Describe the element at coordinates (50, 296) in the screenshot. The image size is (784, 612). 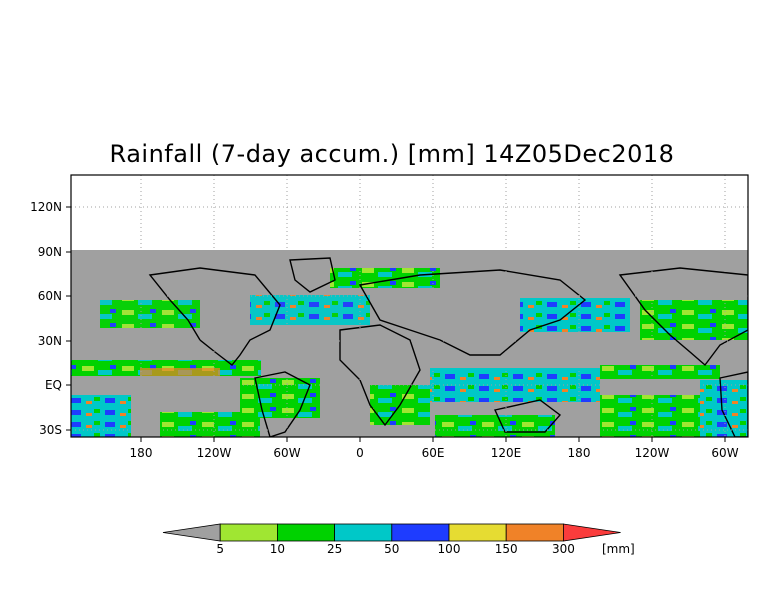
I see `lat-label: 60N` at that location.